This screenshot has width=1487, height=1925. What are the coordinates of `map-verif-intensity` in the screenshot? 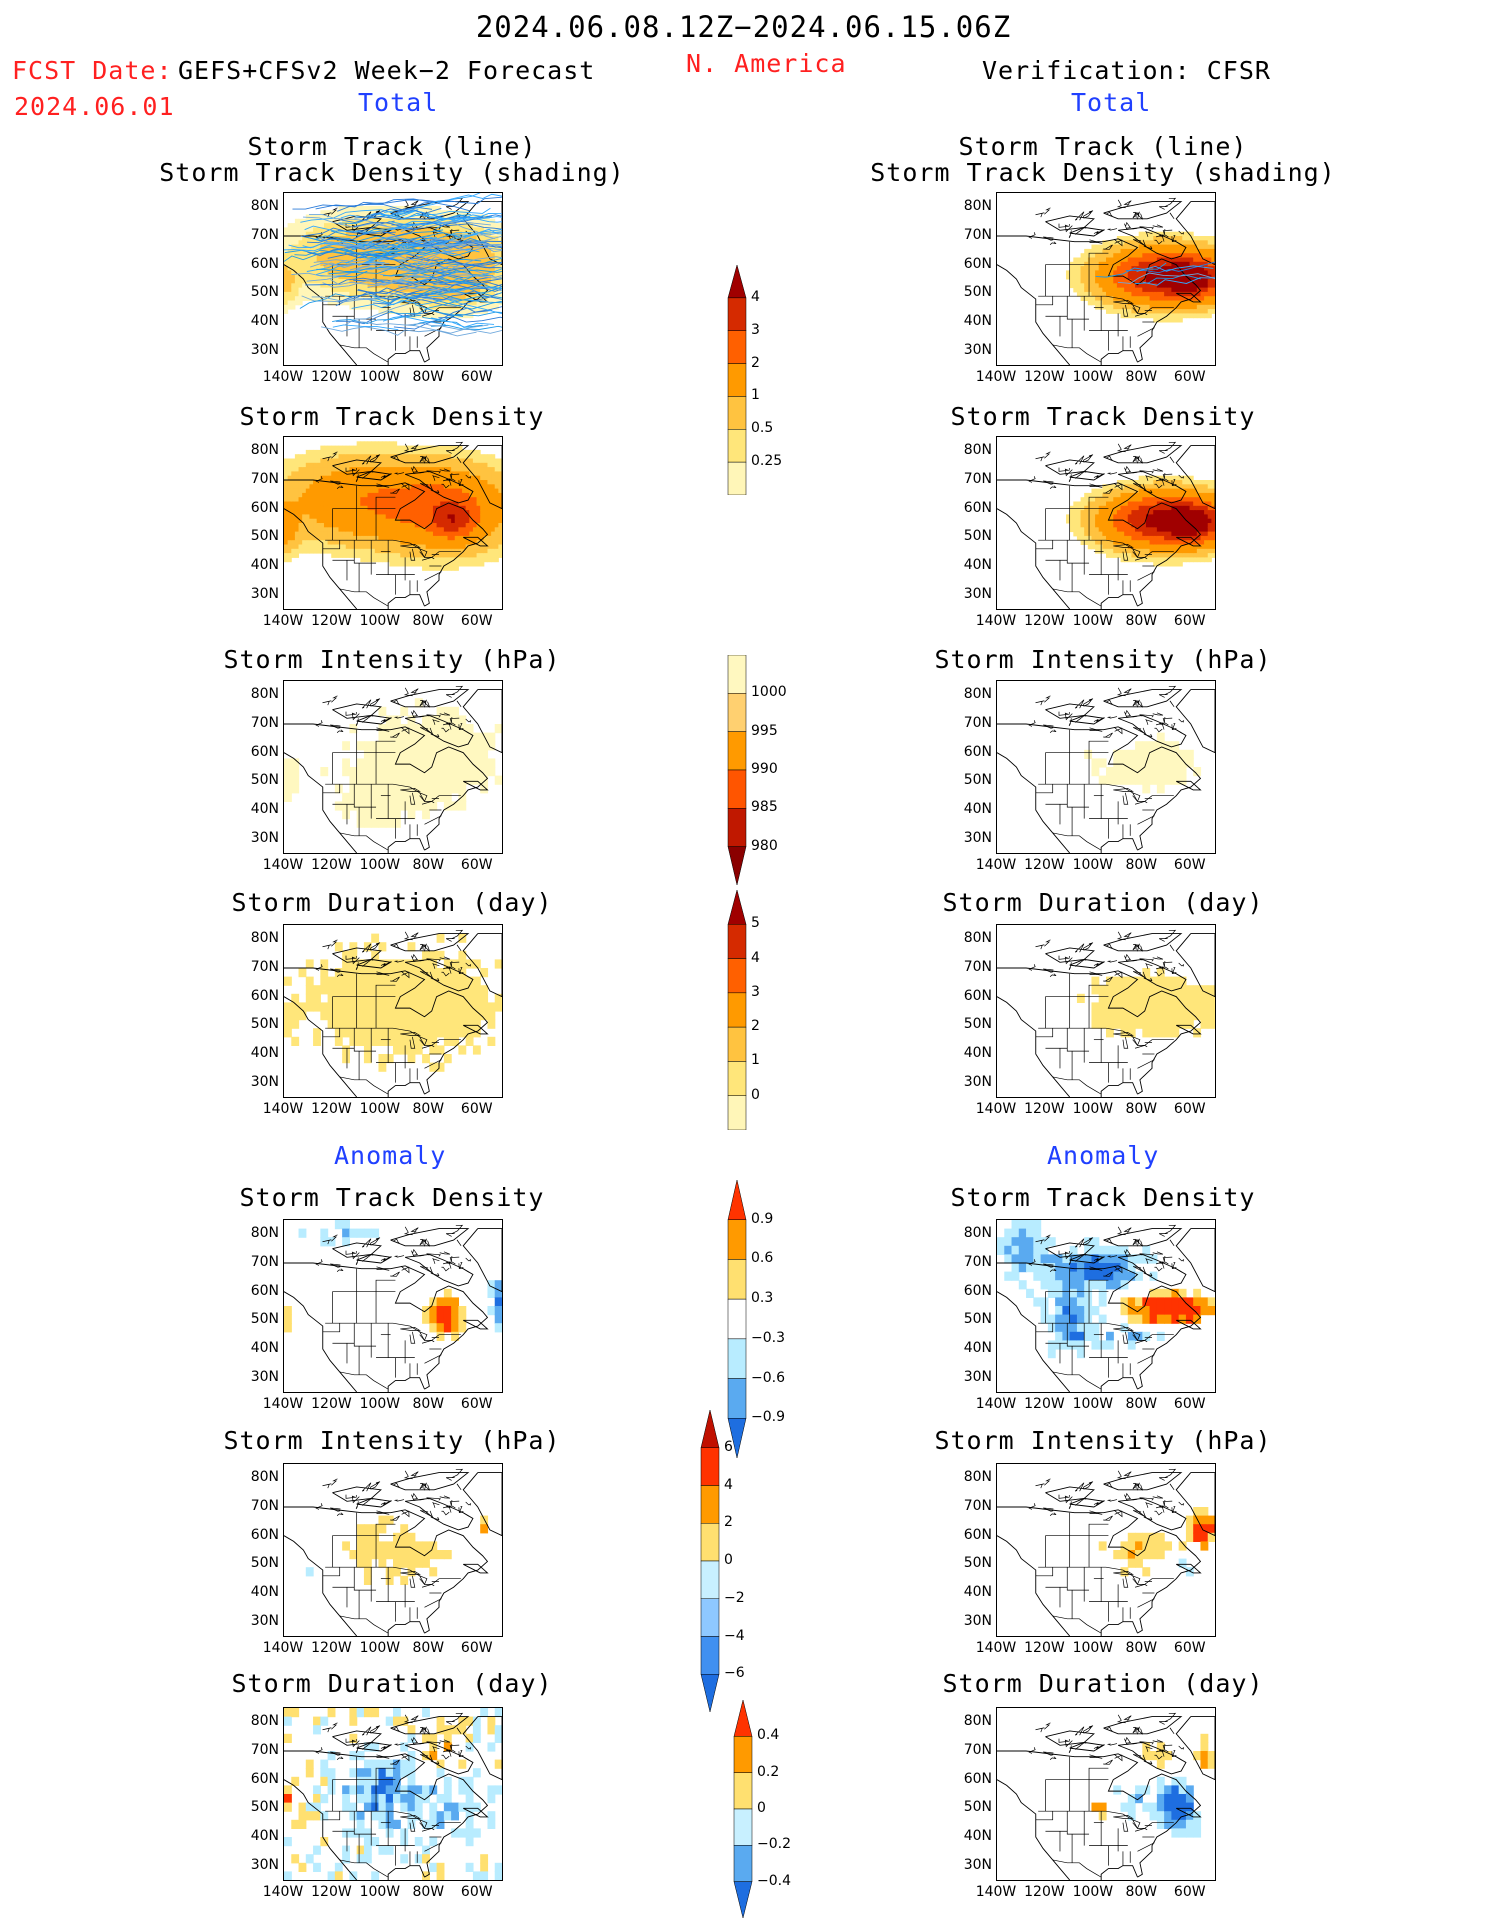 It's located at (1106, 767).